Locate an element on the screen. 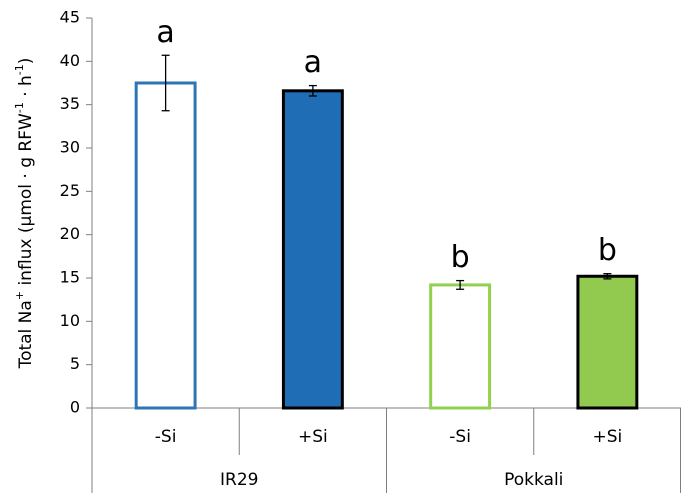 Image resolution: width=681 pixels, height=493 pixels. y-tick-label: 35 is located at coordinates (70, 103).